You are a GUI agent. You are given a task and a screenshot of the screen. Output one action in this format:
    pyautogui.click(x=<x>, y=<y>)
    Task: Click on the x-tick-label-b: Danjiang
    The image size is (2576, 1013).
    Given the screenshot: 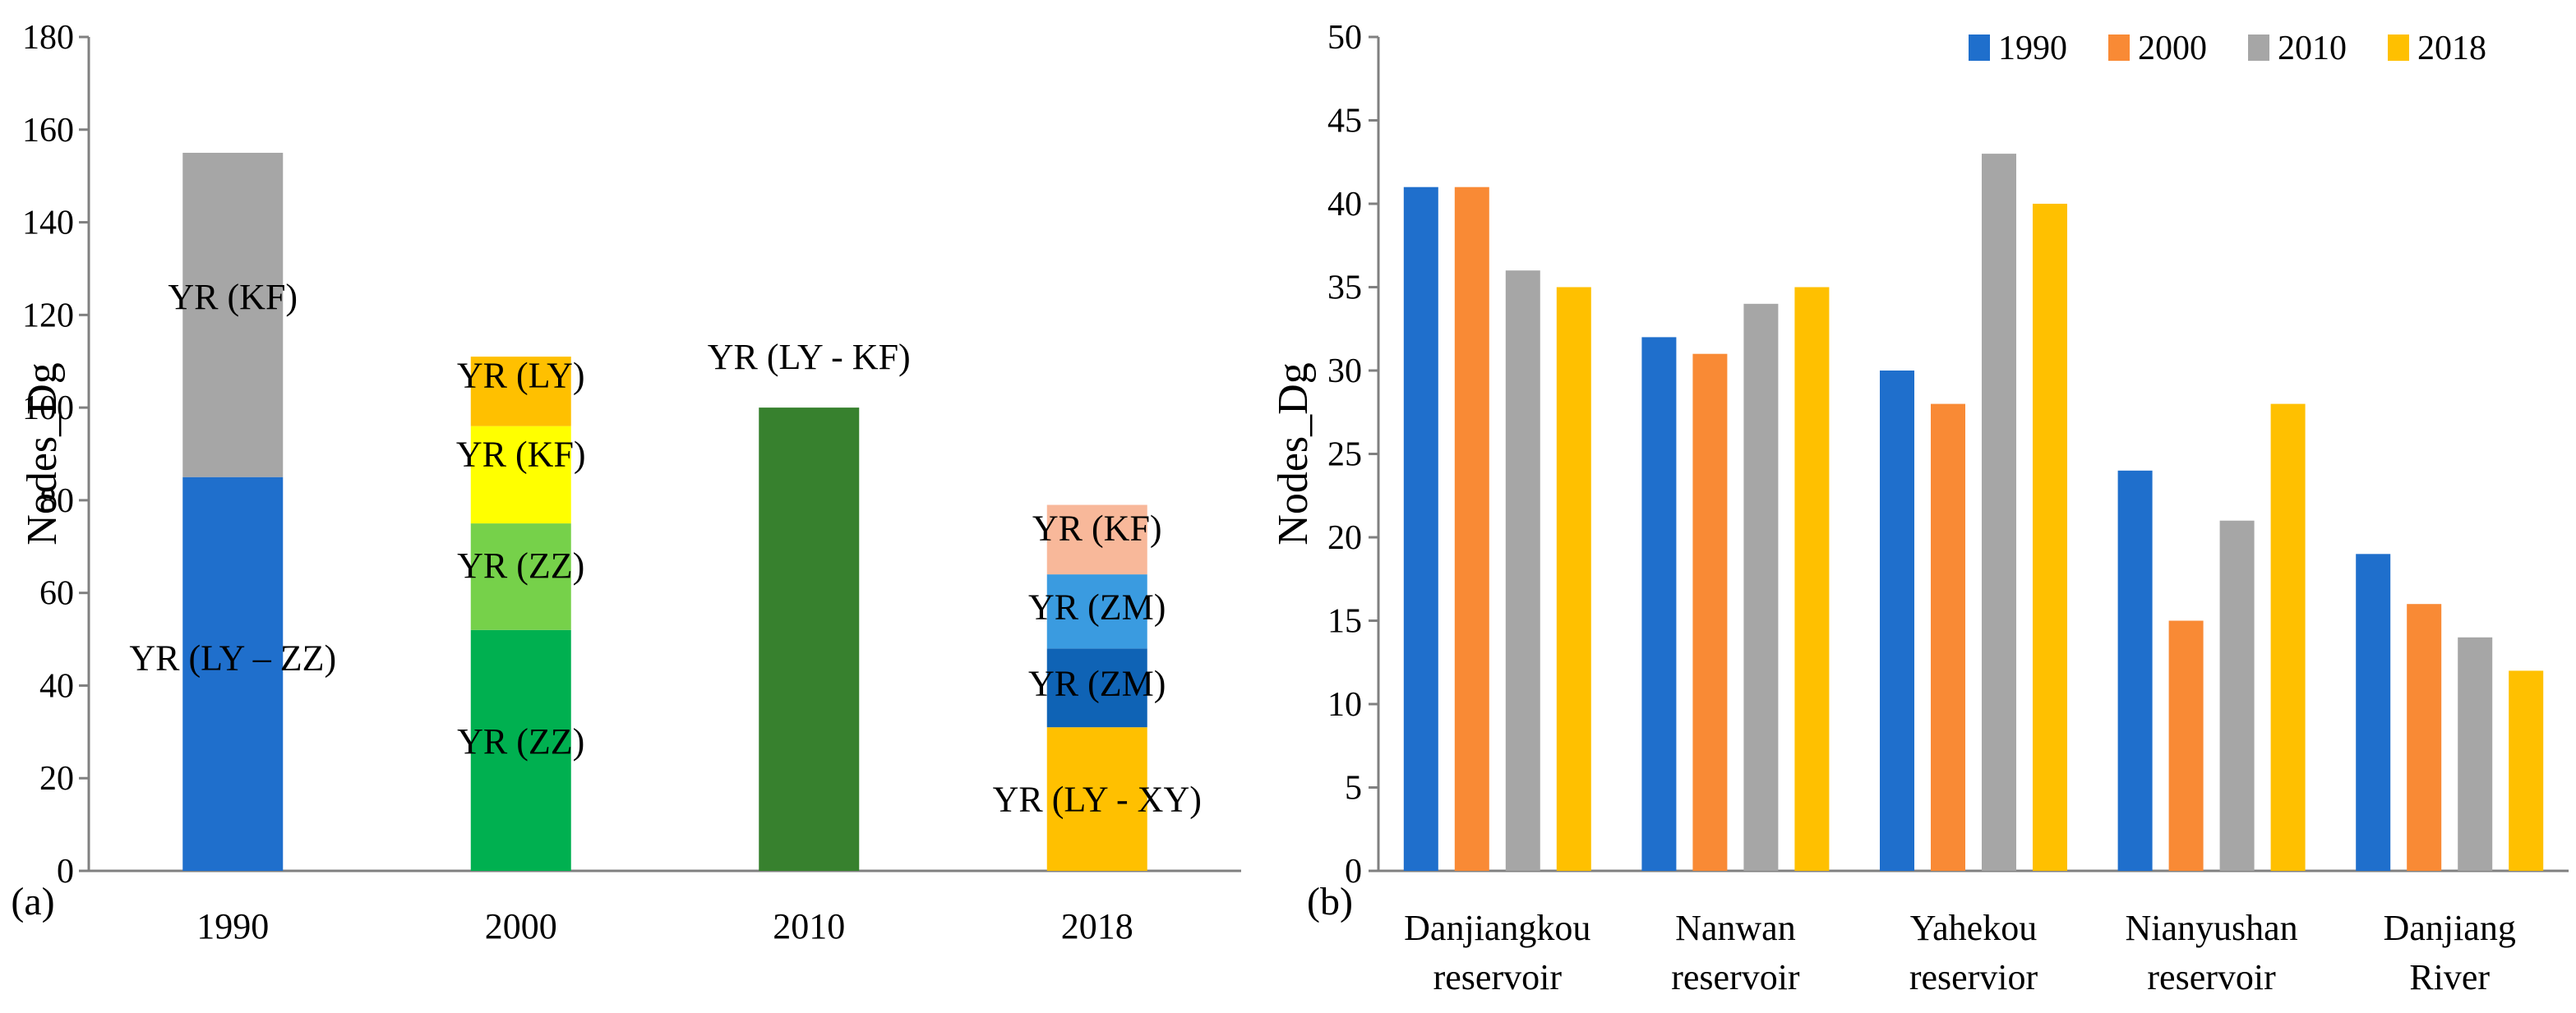 What is the action you would take?
    pyautogui.click(x=2450, y=928)
    